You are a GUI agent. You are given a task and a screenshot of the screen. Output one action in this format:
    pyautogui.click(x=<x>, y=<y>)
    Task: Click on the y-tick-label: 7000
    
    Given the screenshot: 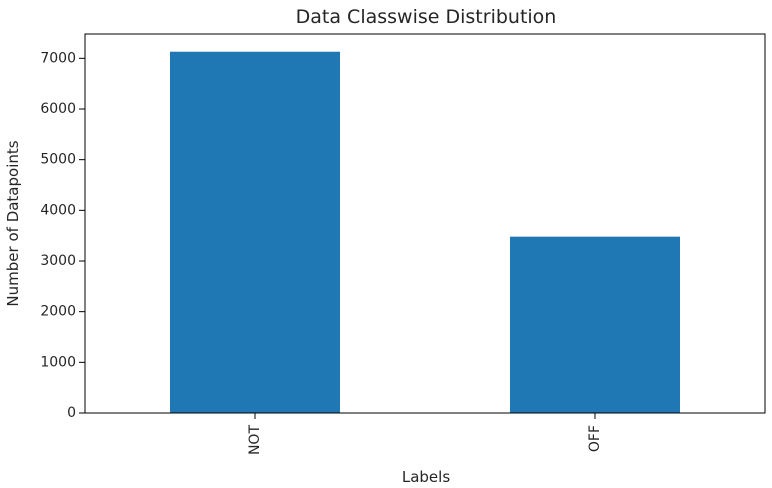 What is the action you would take?
    pyautogui.click(x=58, y=58)
    